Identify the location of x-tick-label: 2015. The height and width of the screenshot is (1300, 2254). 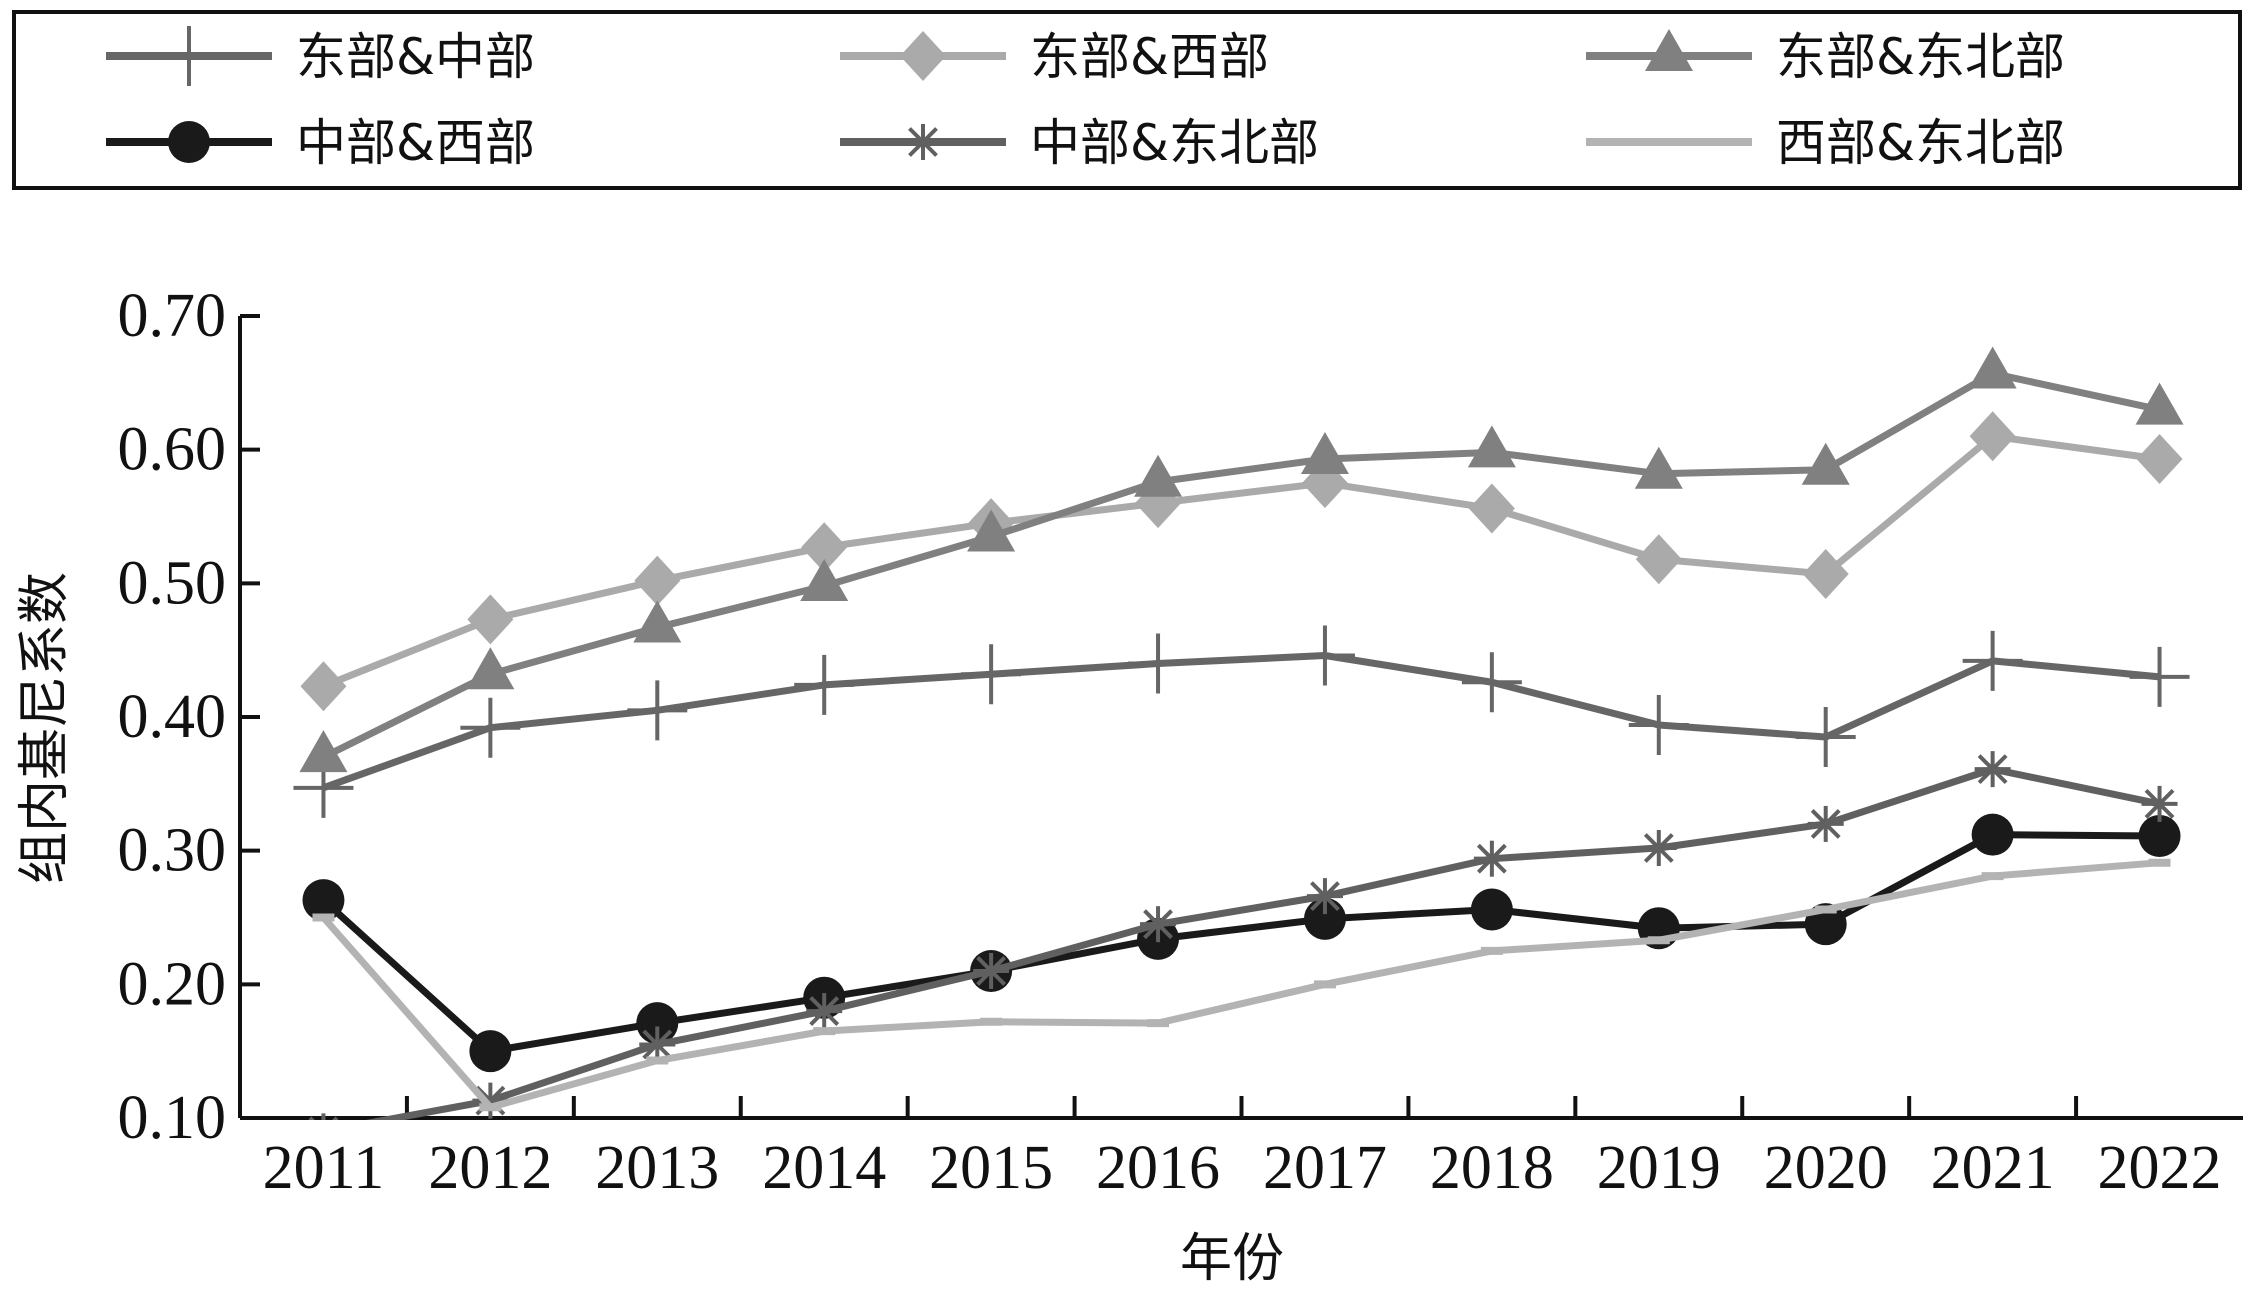
(991, 1168).